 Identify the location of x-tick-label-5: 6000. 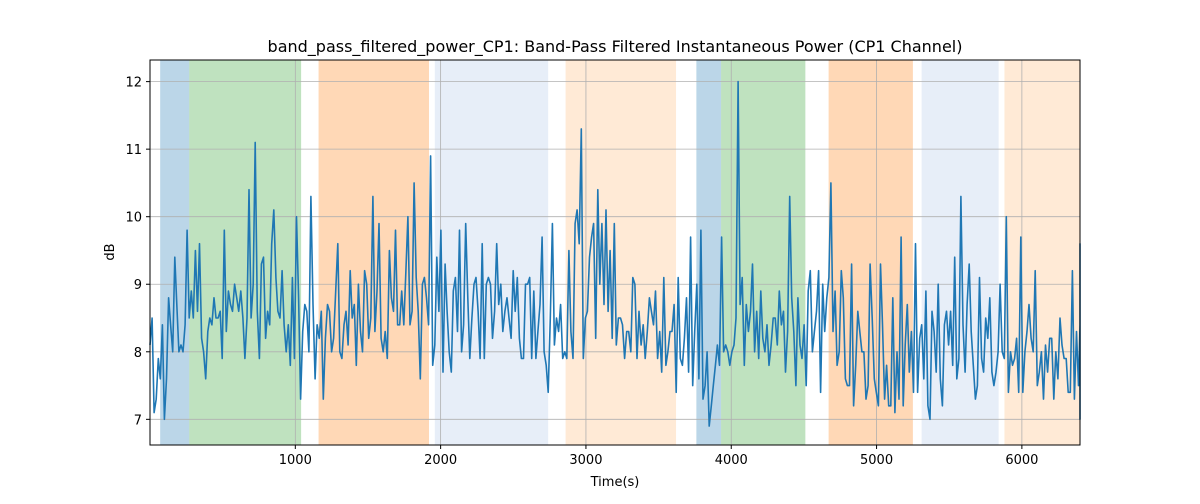
(1021, 460).